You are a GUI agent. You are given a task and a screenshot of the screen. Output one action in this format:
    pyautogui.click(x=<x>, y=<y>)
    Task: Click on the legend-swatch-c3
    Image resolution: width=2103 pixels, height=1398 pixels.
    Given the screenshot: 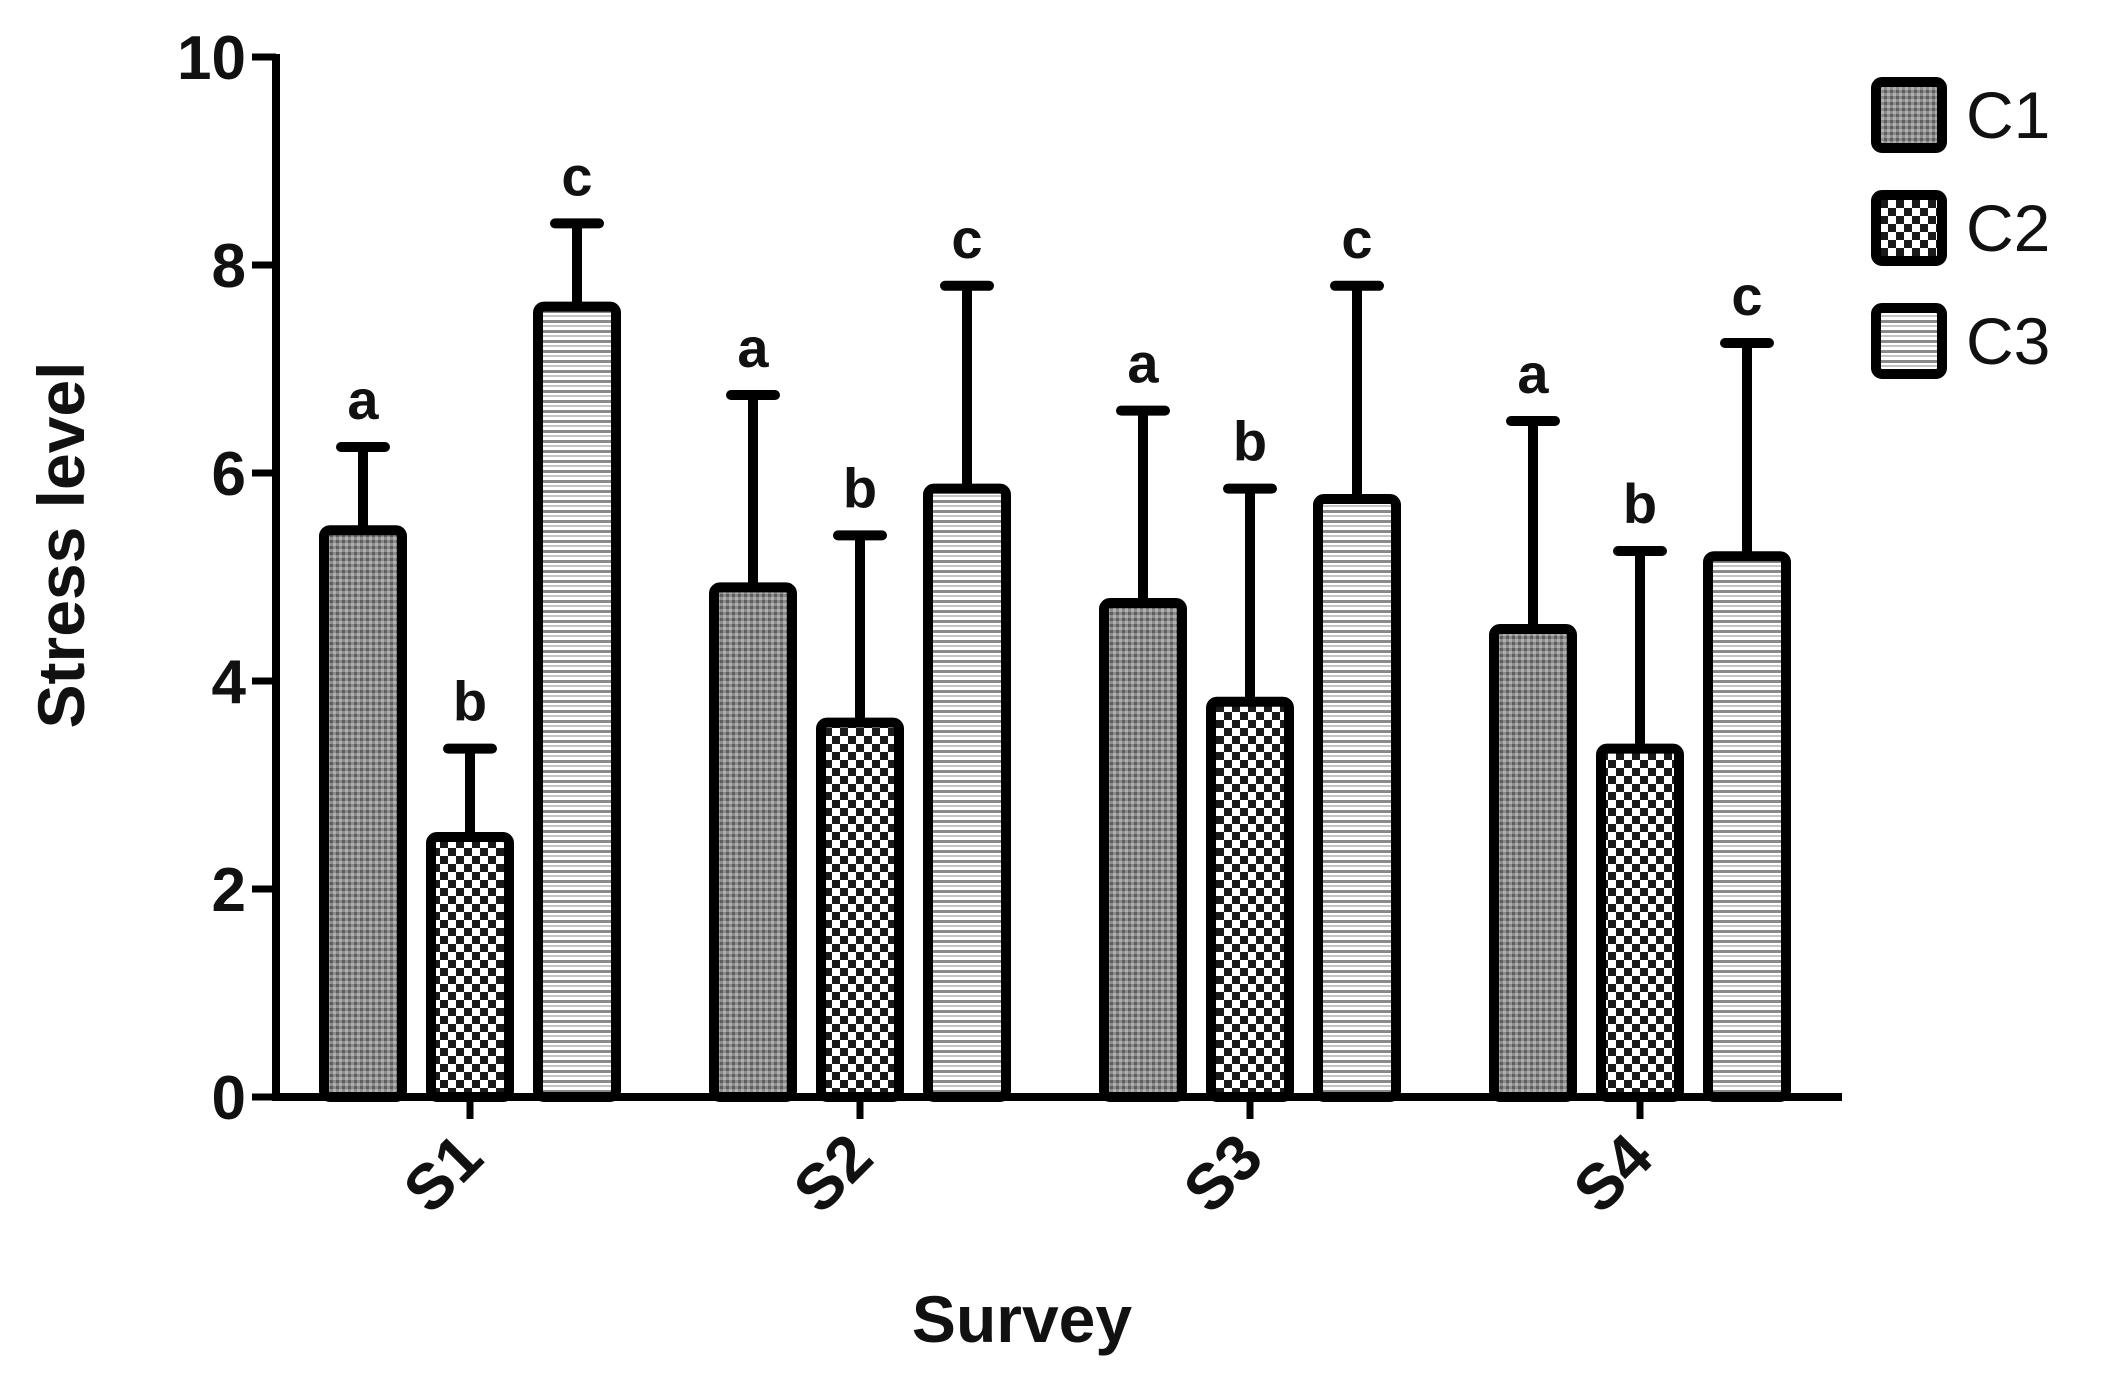 What is the action you would take?
    pyautogui.click(x=1909, y=341)
    